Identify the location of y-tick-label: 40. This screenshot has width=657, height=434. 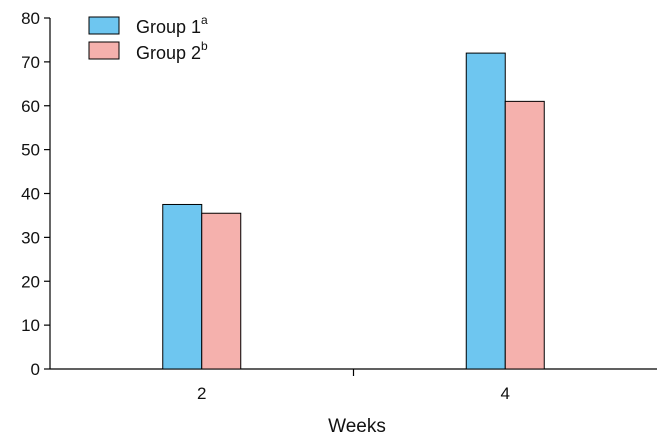
(30, 194).